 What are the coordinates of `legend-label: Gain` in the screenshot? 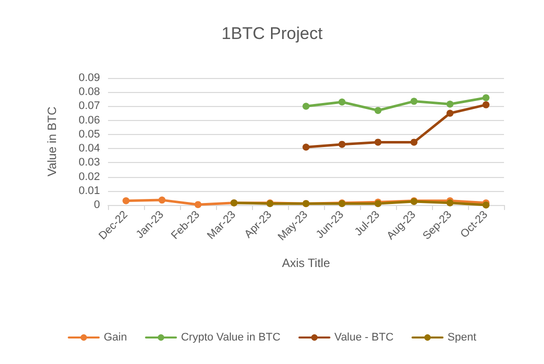 It's located at (115, 338).